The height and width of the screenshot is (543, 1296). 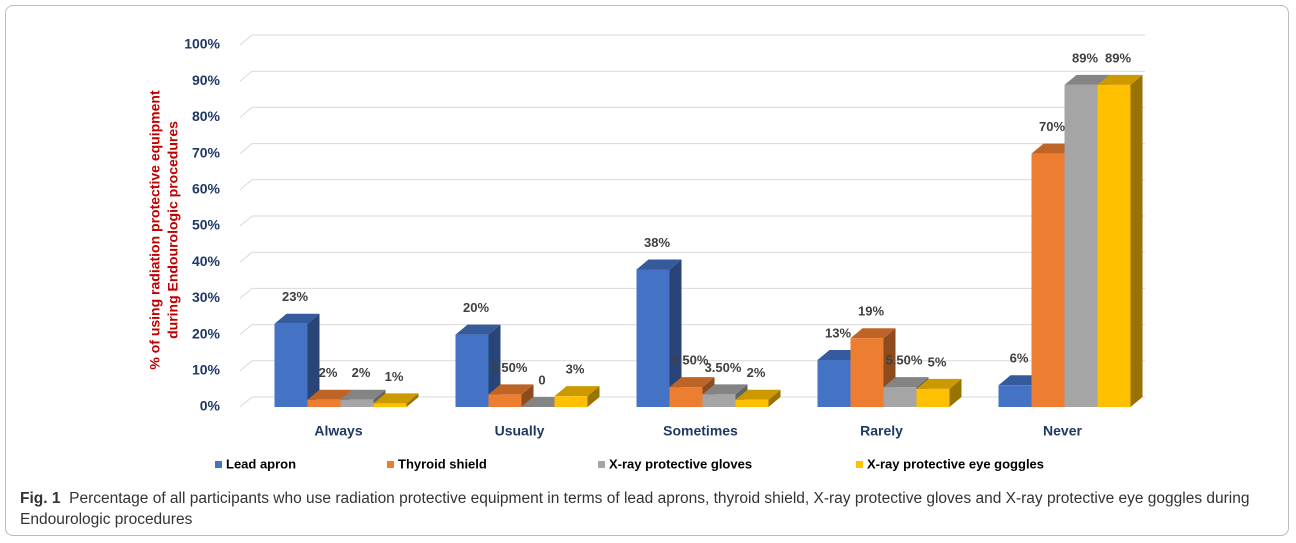 I want to click on caption-label: Fig. 1, so click(x=40, y=498).